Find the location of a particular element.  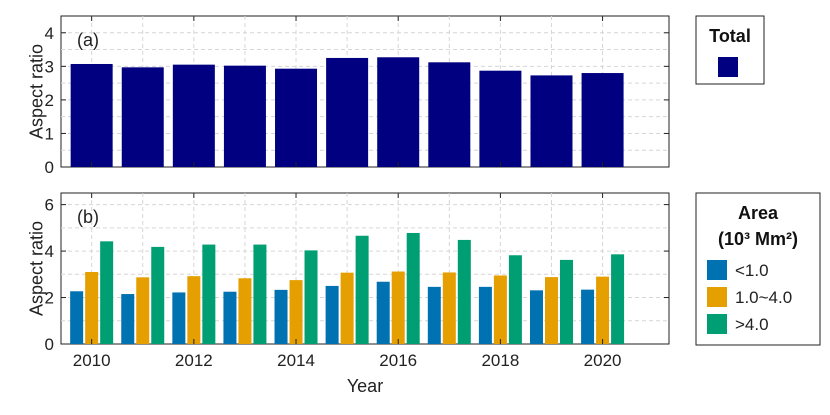

bar-total-2010 is located at coordinates (91, 115).